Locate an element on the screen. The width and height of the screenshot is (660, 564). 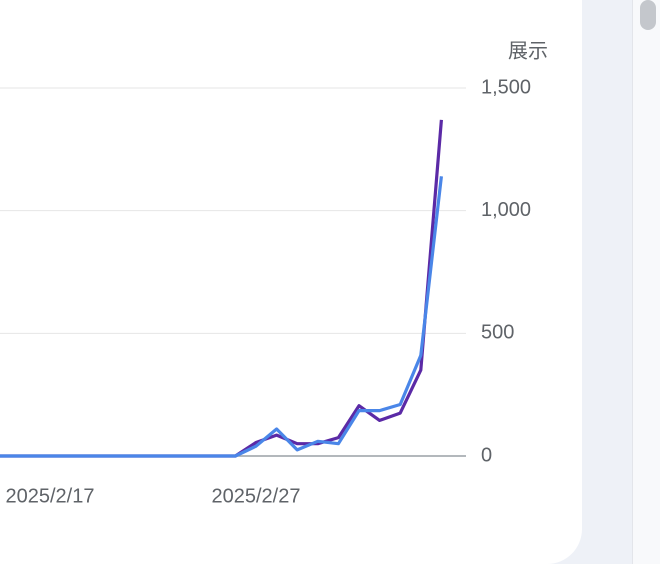
scrollbar-track is located at coordinates (646, 282).